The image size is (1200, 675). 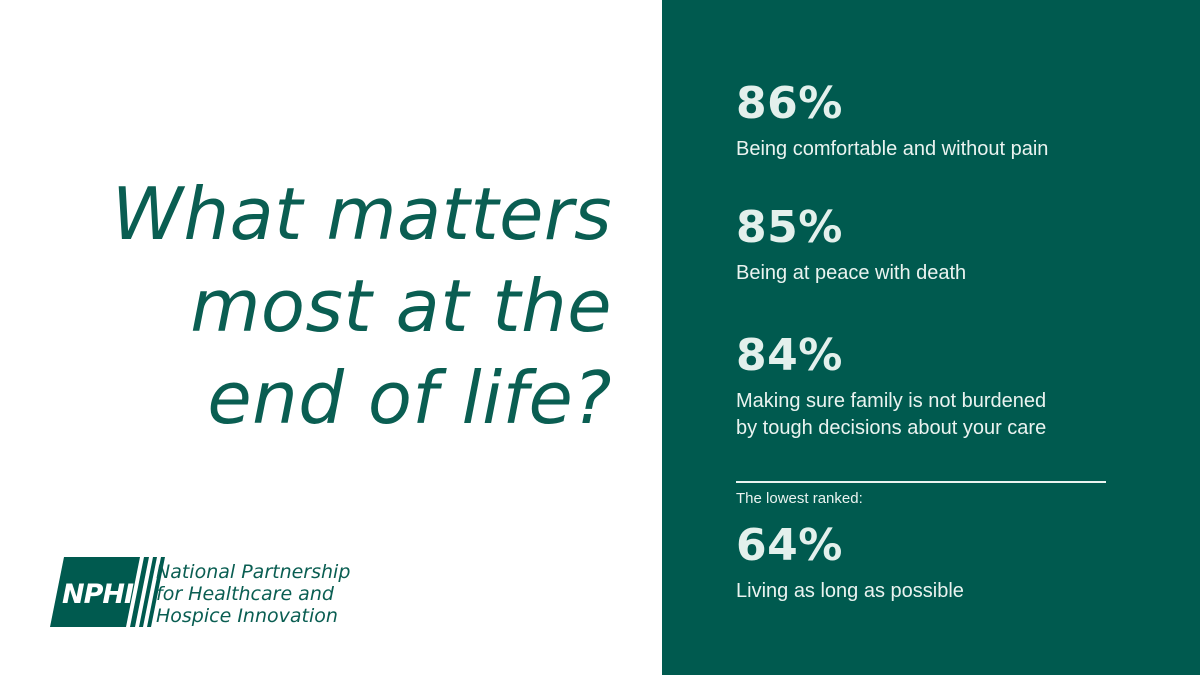 I want to click on stat-description-line: Living as long as possible, so click(x=850, y=591).